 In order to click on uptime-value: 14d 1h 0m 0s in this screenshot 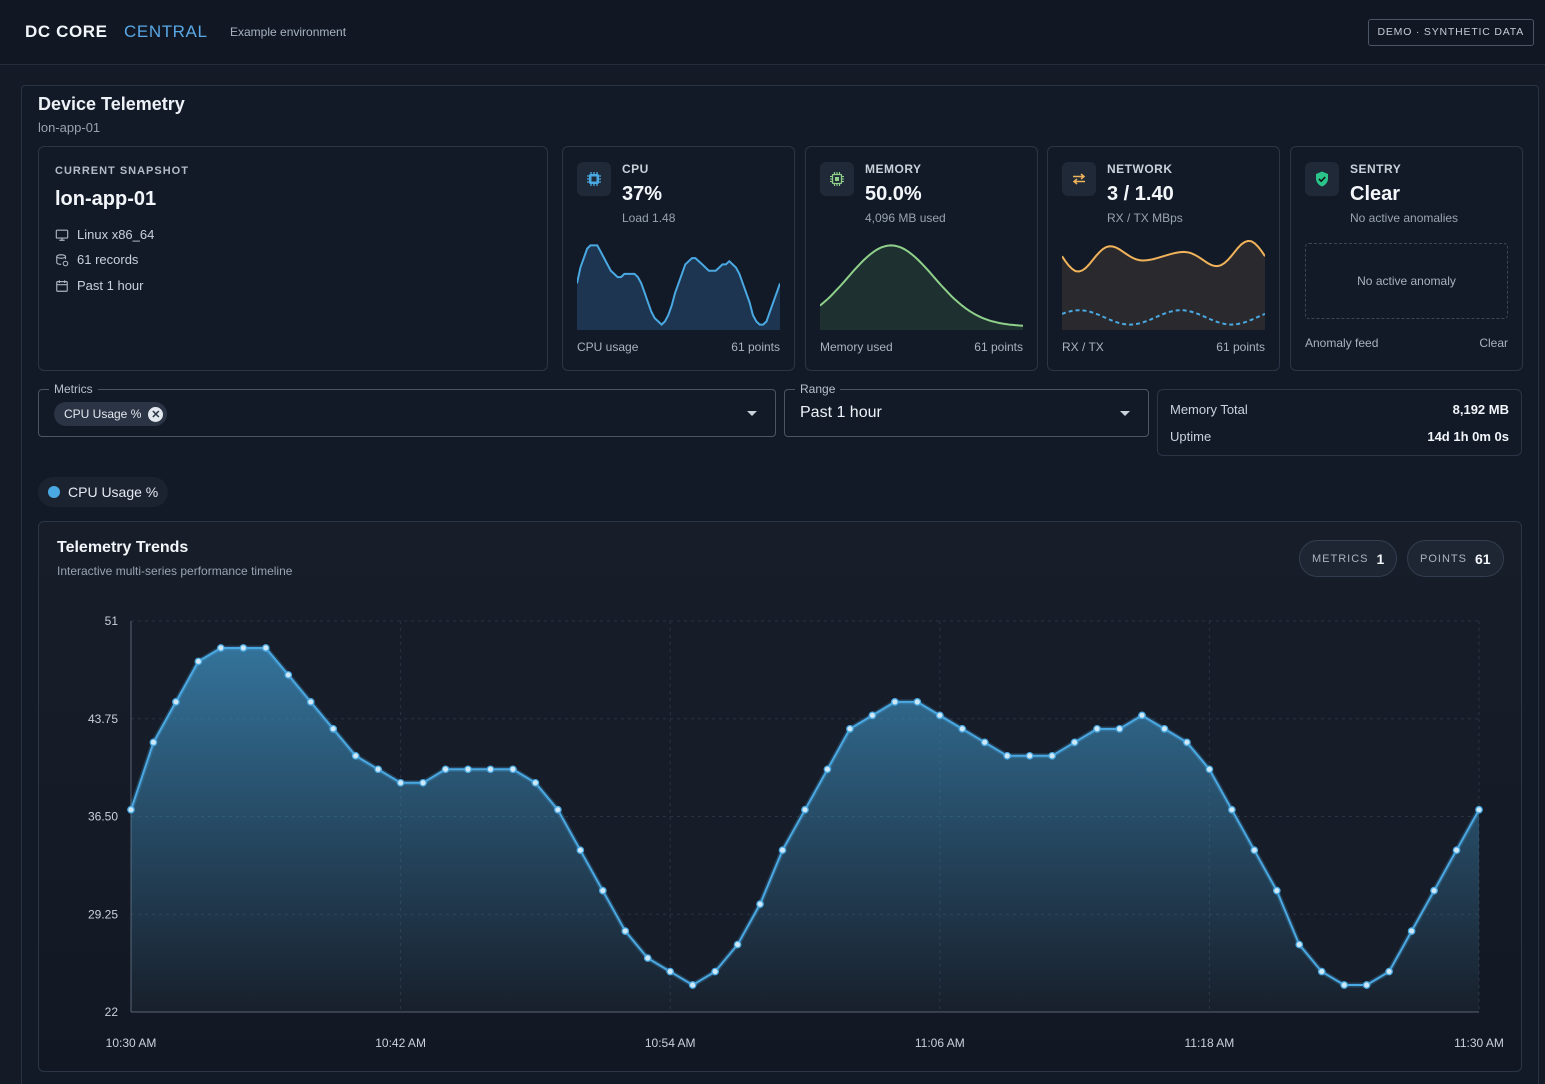, I will do `click(1468, 436)`.